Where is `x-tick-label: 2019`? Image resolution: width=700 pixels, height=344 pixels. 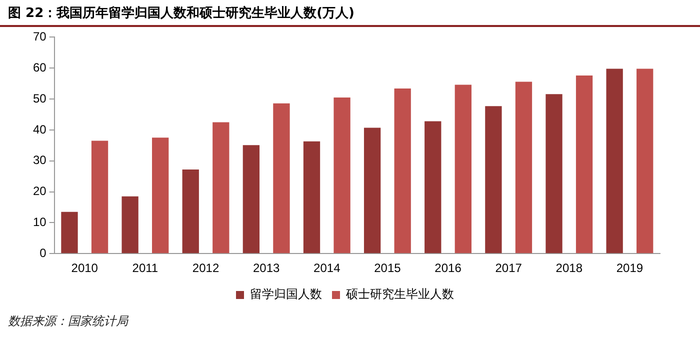 x-tick-label: 2019 is located at coordinates (630, 268).